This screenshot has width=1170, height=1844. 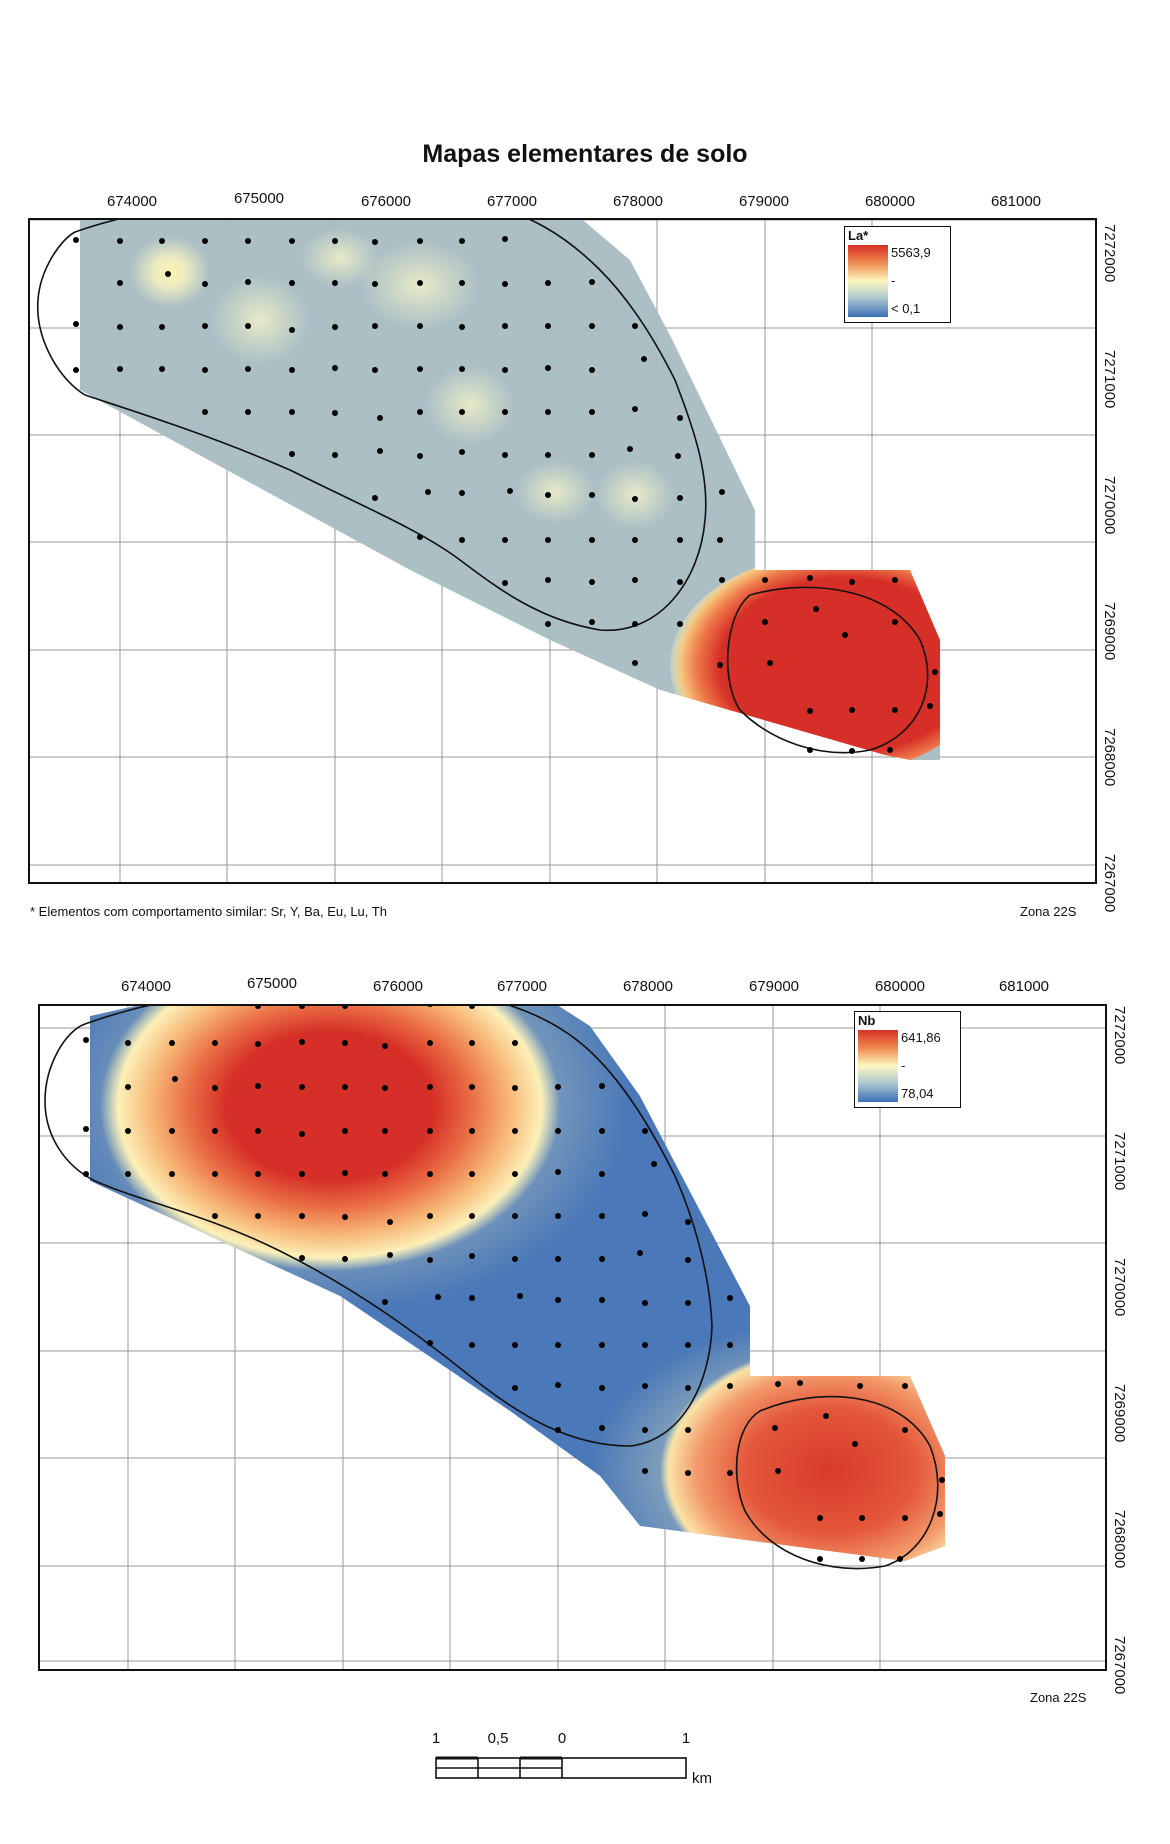 I want to click on scale-label: 0, so click(x=562, y=1738).